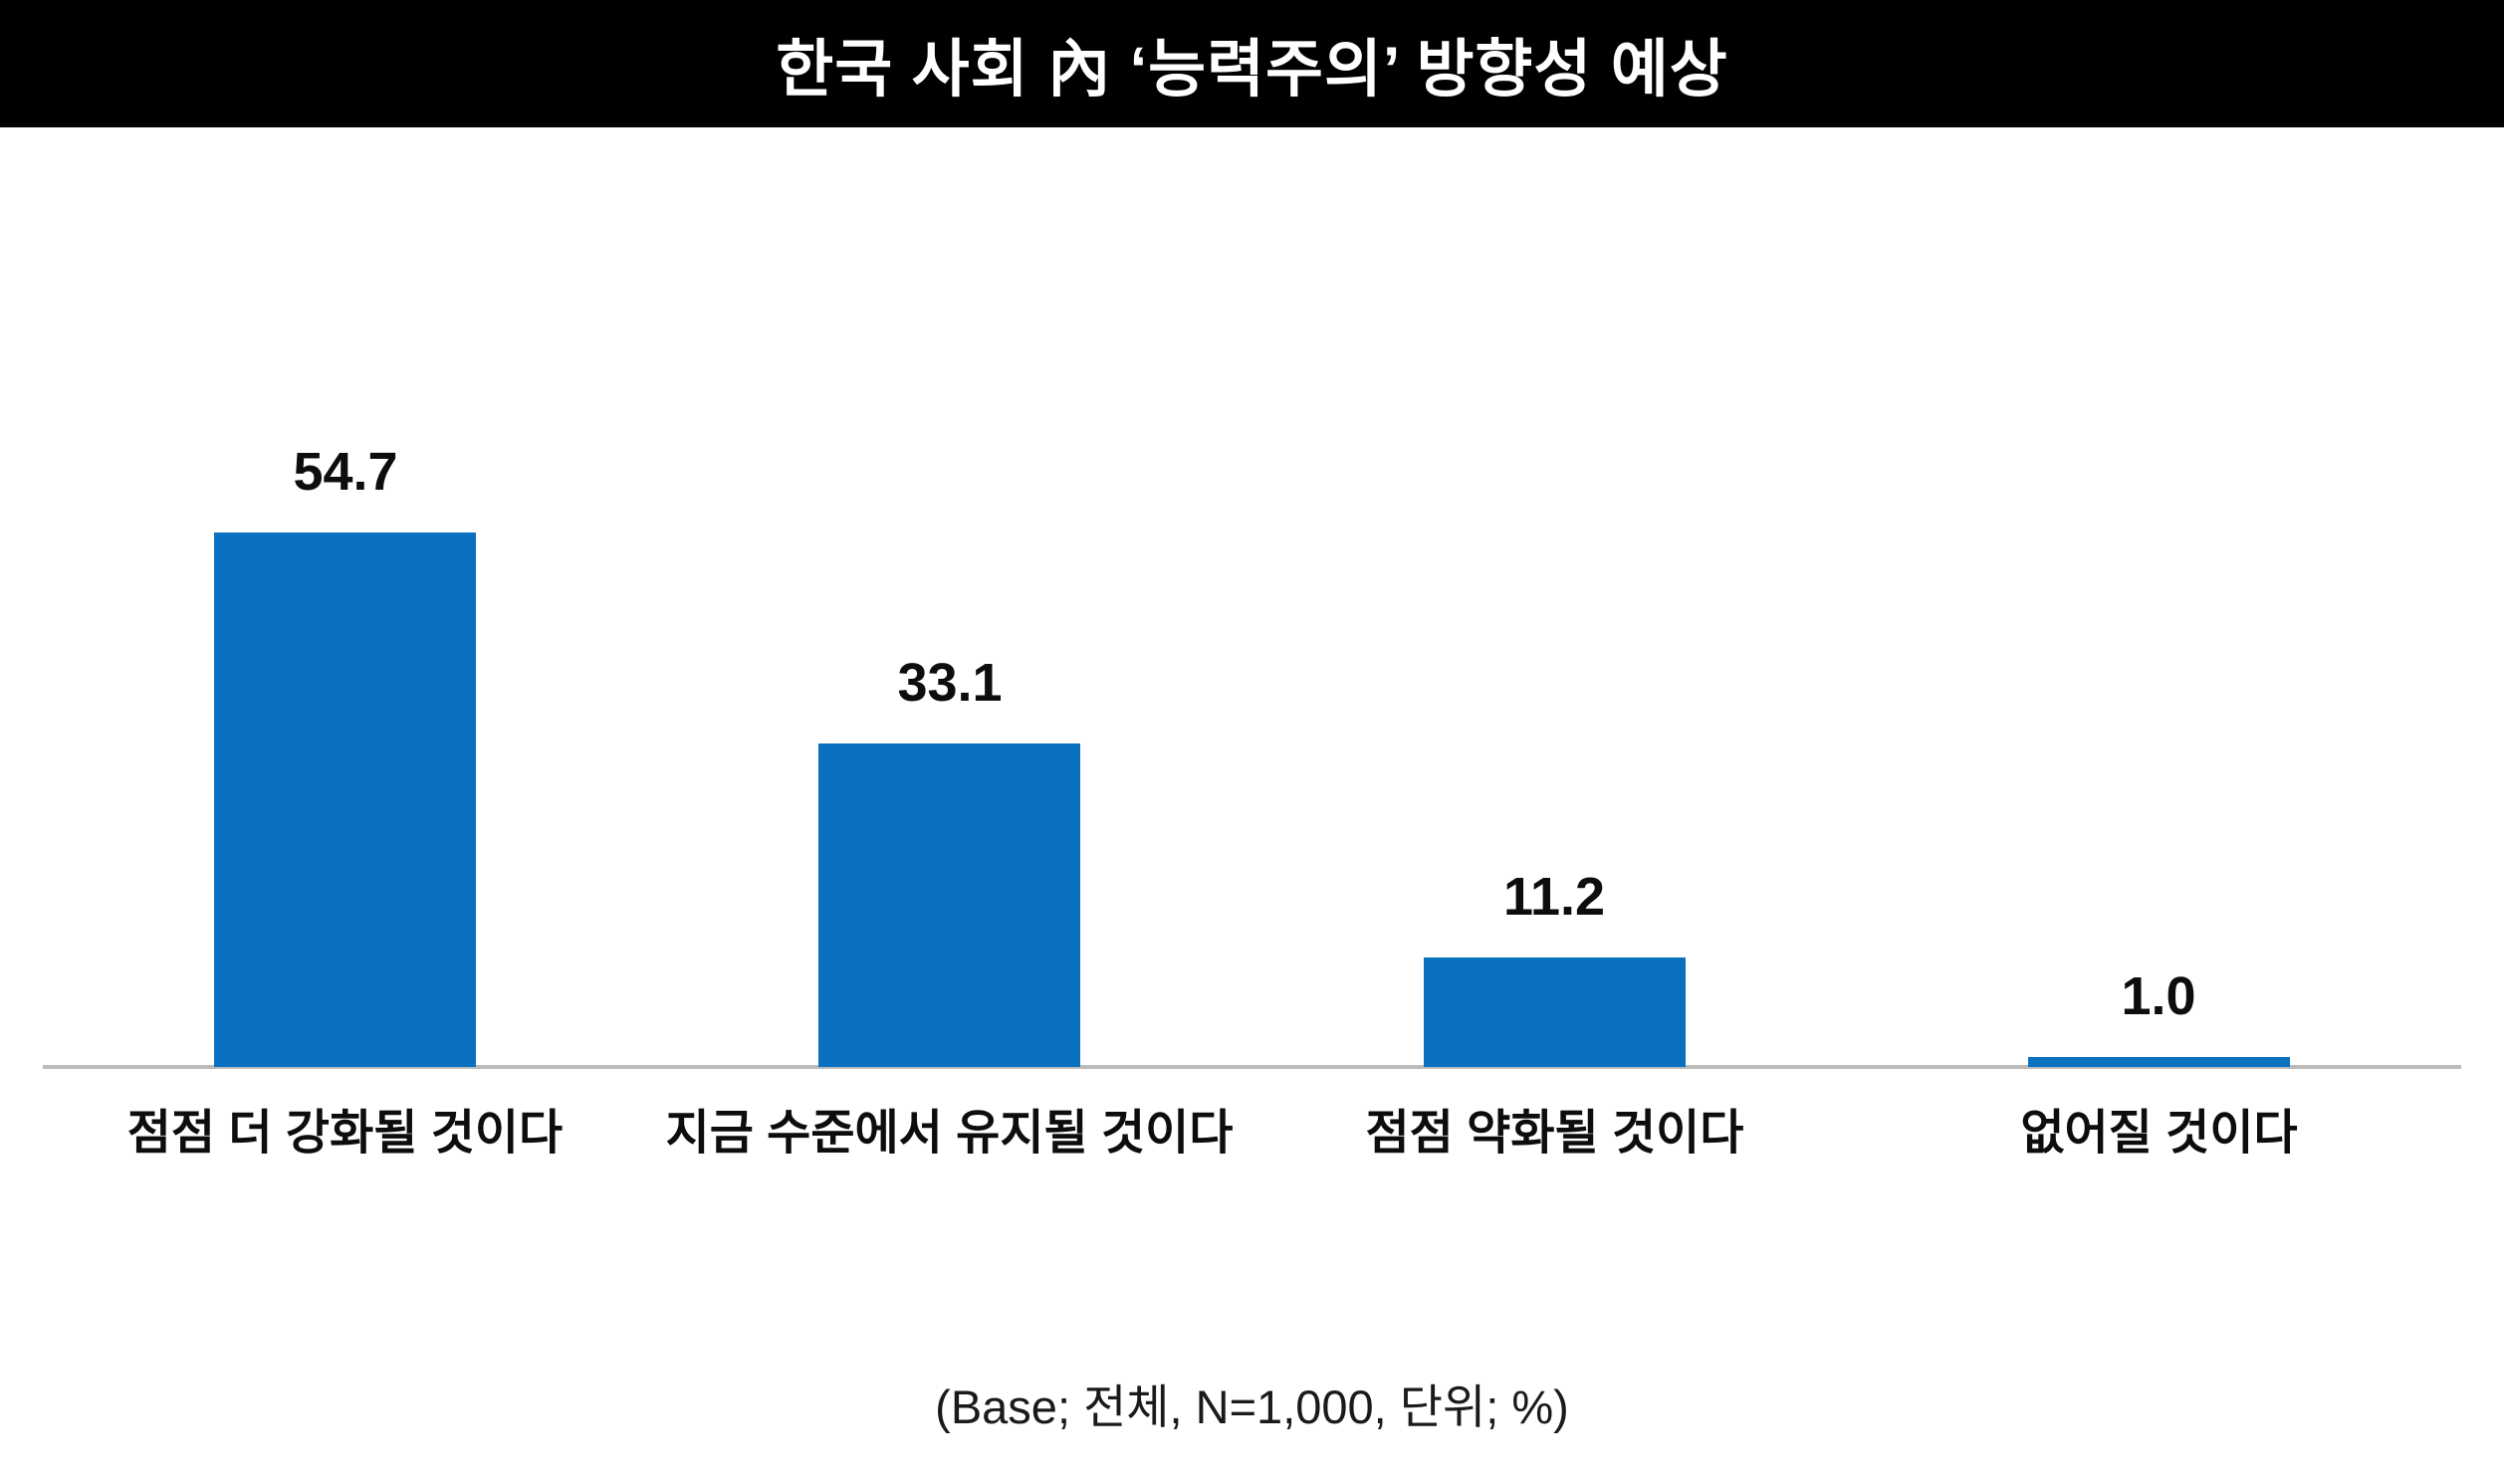  Describe the element at coordinates (346, 472) in the screenshot. I see `bar-value-label: 54.7` at that location.